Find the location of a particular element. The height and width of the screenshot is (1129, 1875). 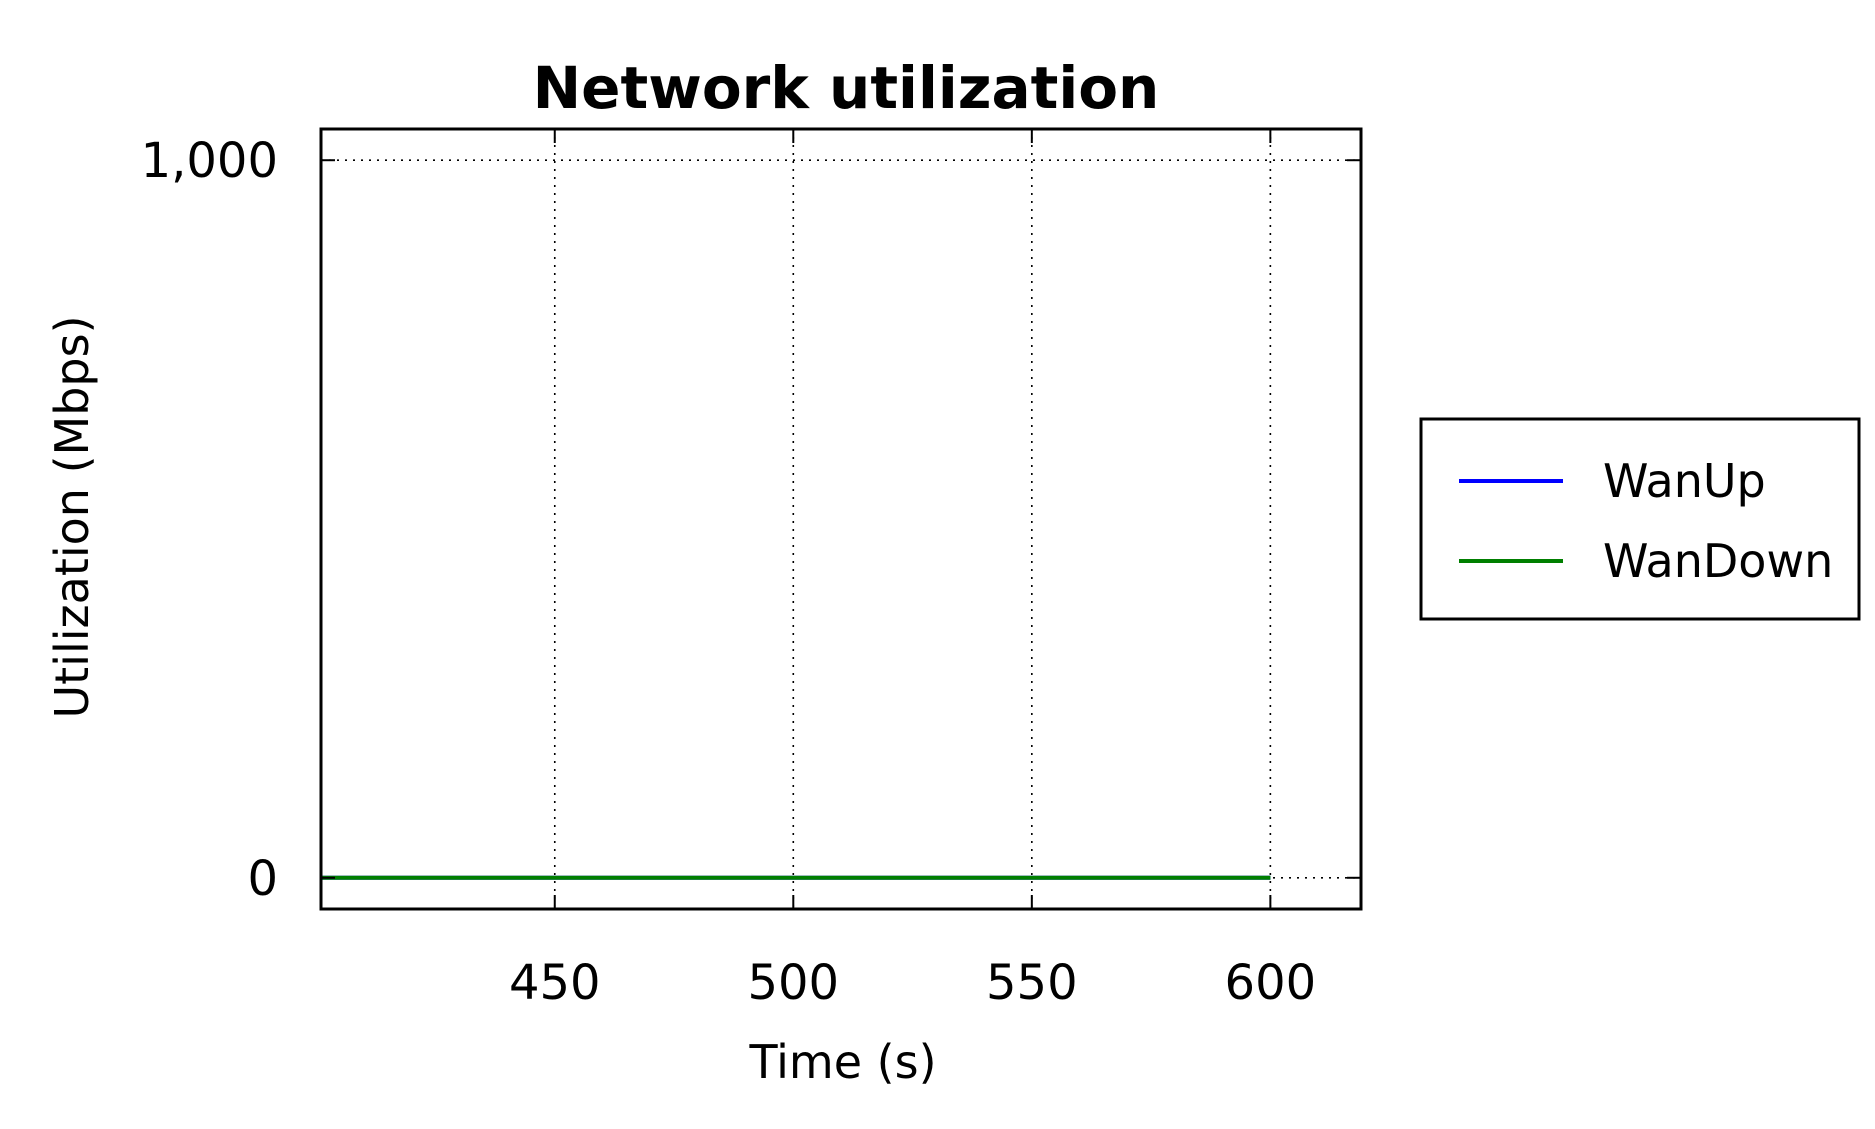

x-tick-label: 500 is located at coordinates (793, 983).